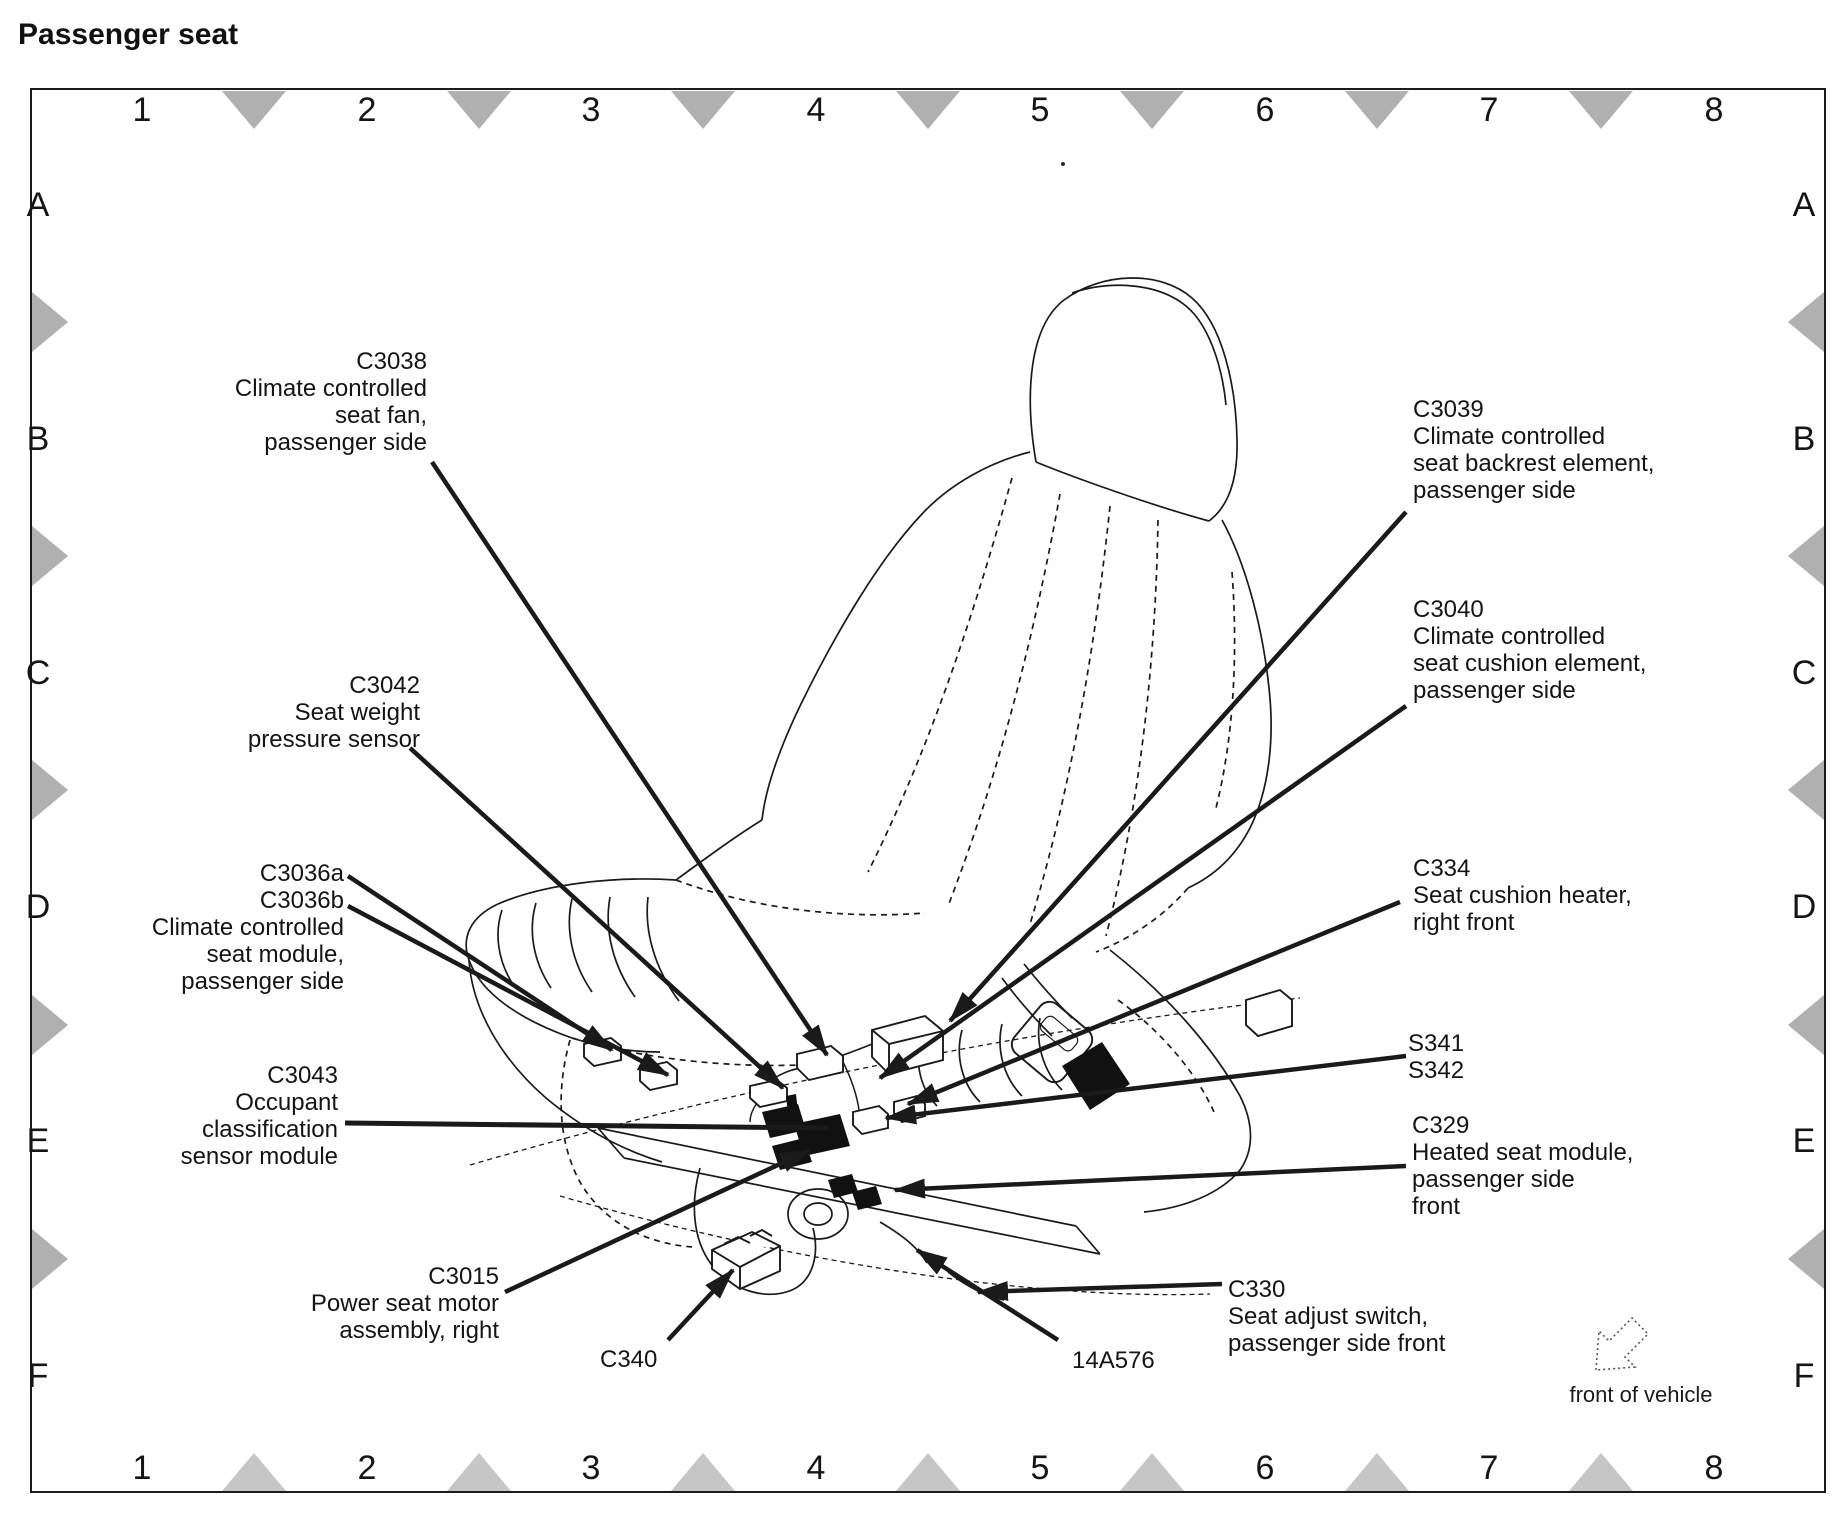 The width and height of the screenshot is (1836, 1520). What do you see at coordinates (128, 34) in the screenshot?
I see `page-title: Passenger seat` at bounding box center [128, 34].